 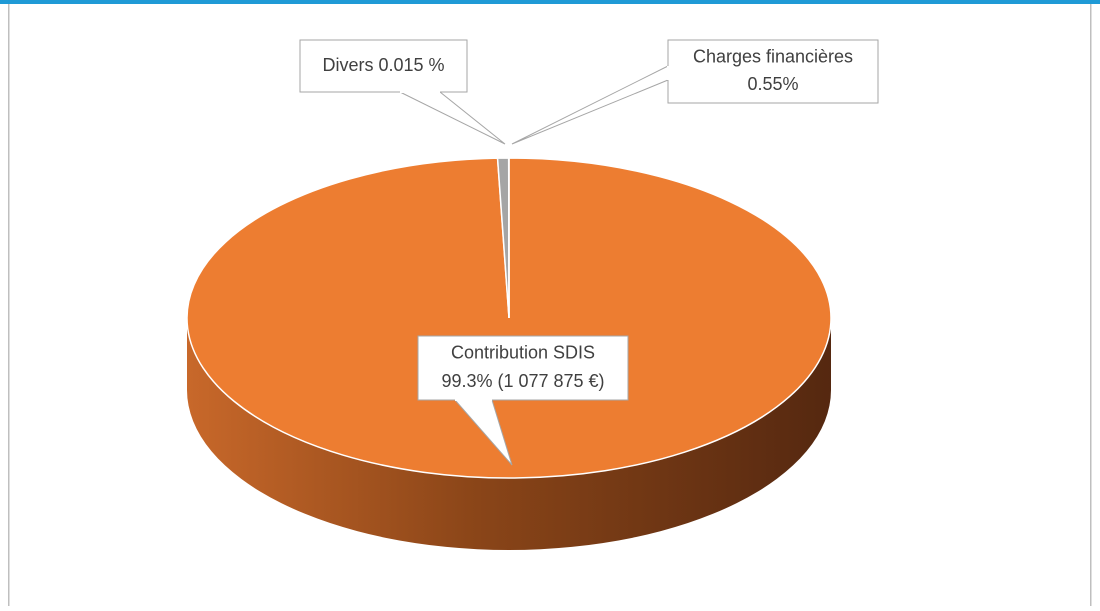 I want to click on top-border, so click(x=550, y=2).